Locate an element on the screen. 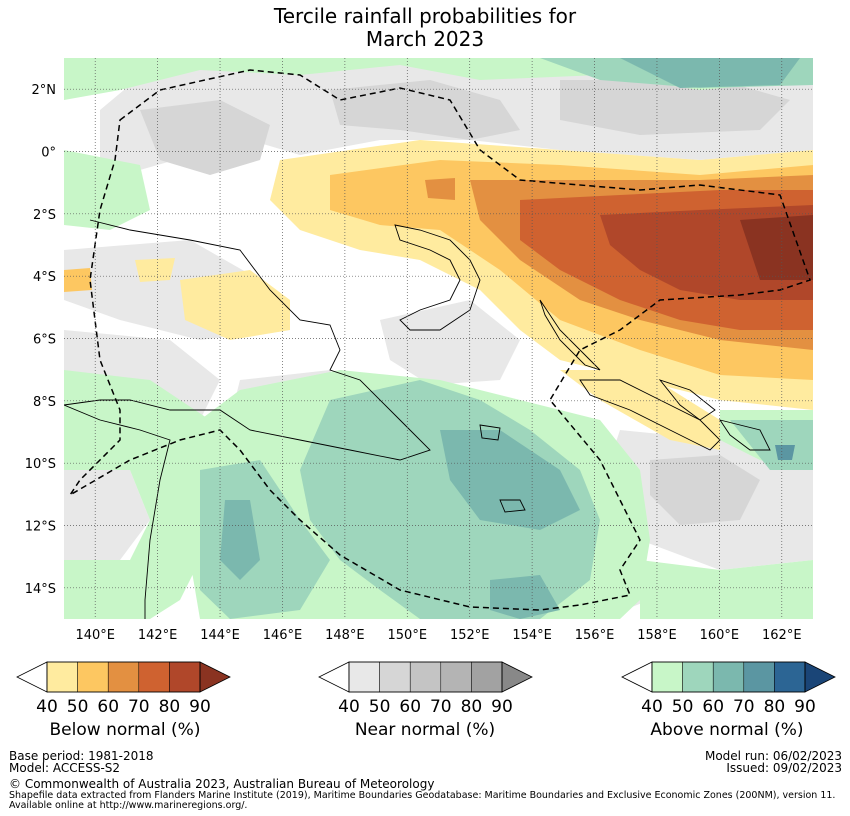 This screenshot has height=816, width=850. lon-tick-label: 152°E is located at coordinates (470, 635).